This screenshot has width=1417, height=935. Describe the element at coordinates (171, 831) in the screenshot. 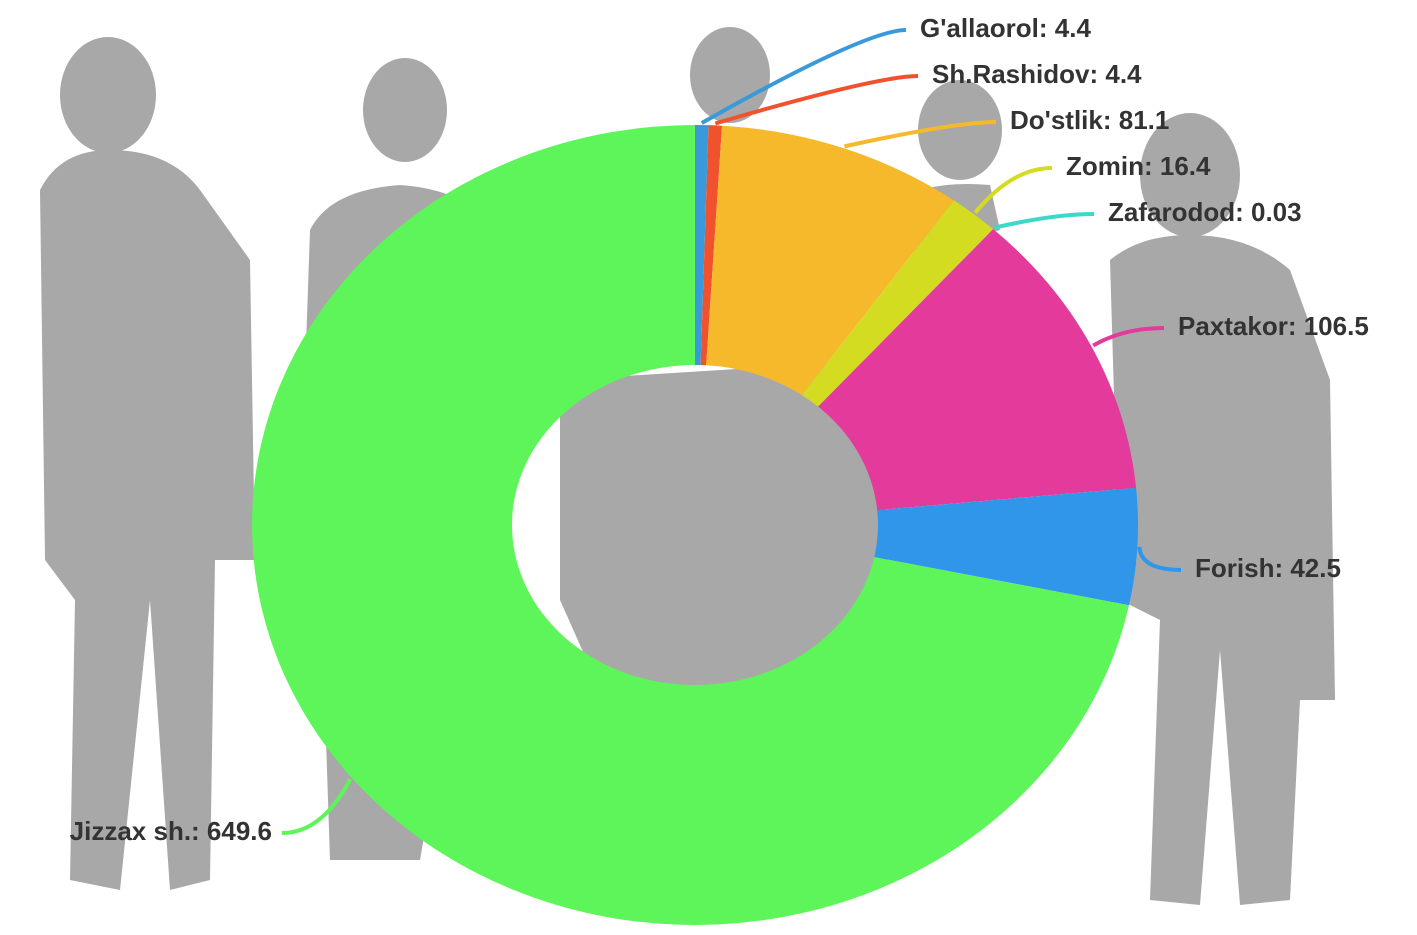

I see `data-label: Jizzax sh.: 649.6` at that location.